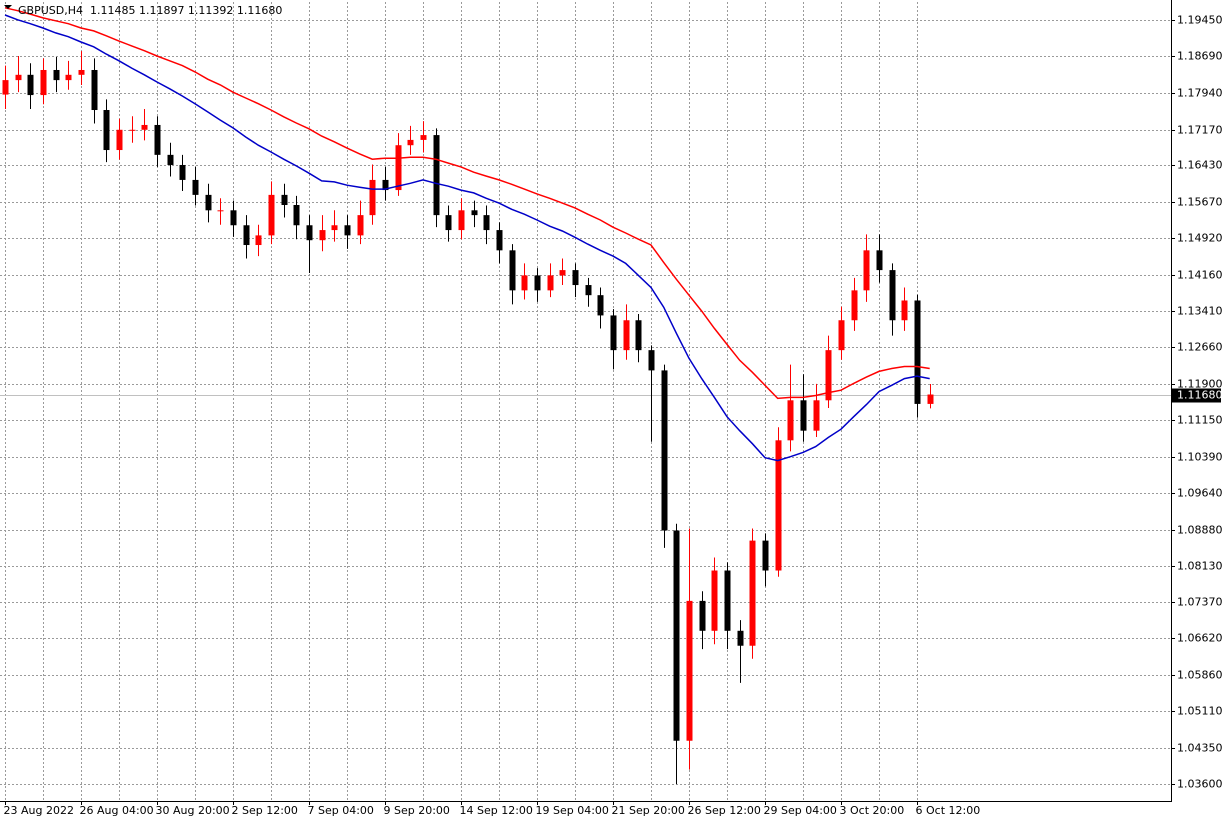 This screenshot has height=824, width=1232. What do you see at coordinates (1200, 420) in the screenshot?
I see `y-tick-label: 1.11150` at bounding box center [1200, 420].